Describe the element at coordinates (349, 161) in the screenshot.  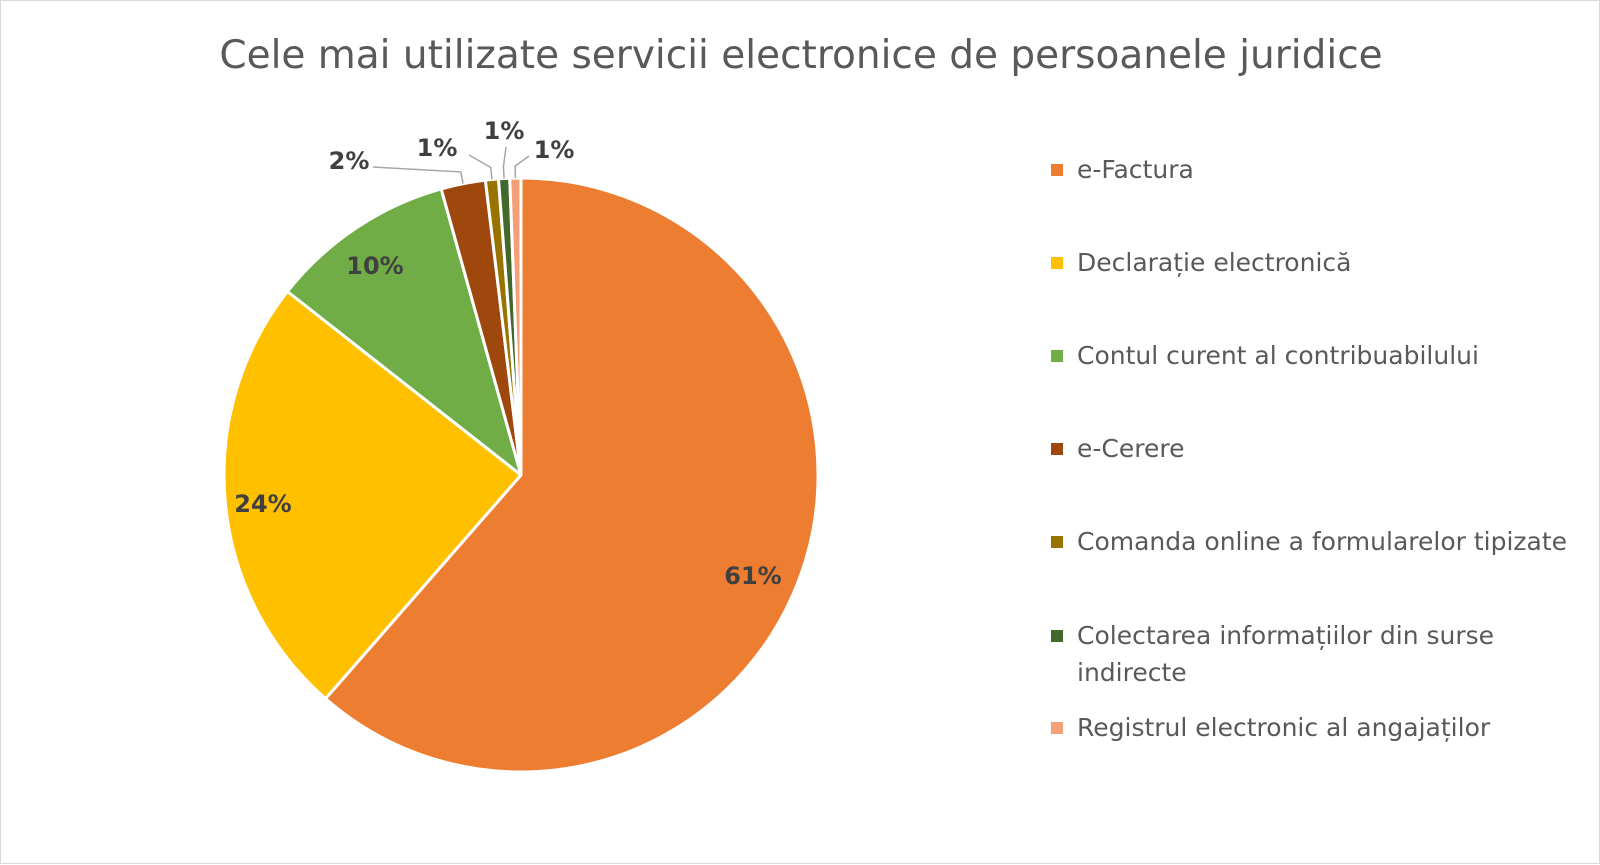
I see `data-label-e-cerere: 2%` at that location.